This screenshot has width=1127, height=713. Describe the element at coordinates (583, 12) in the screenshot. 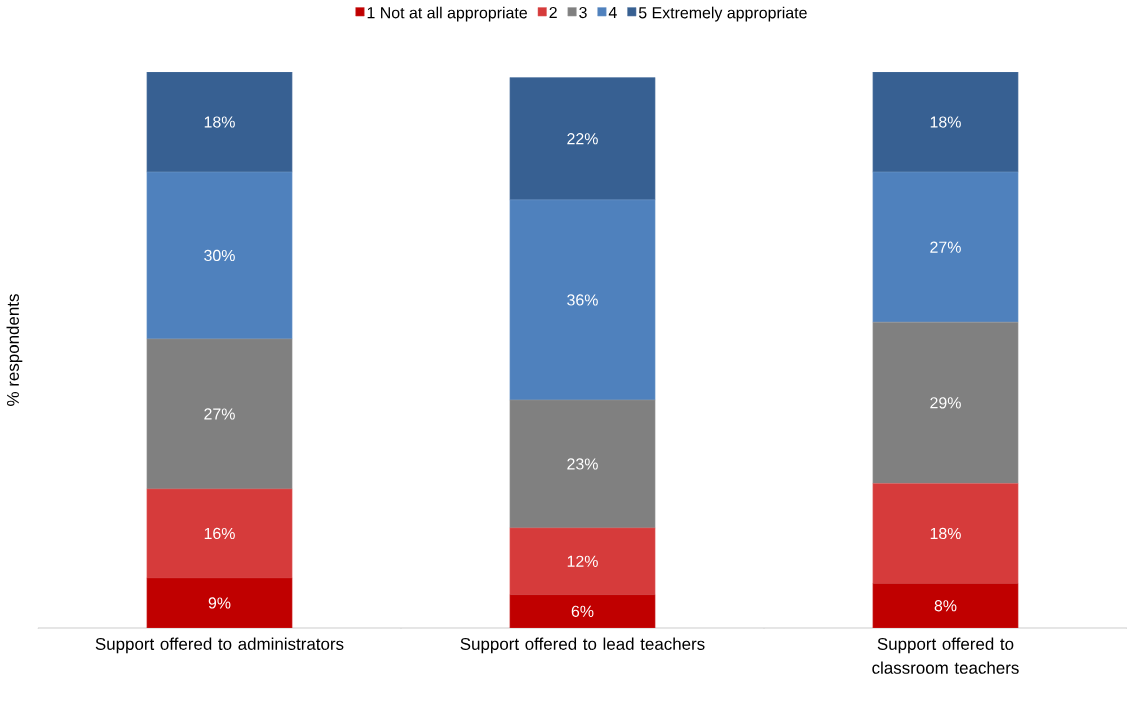

I see `legend-label: 3` at that location.